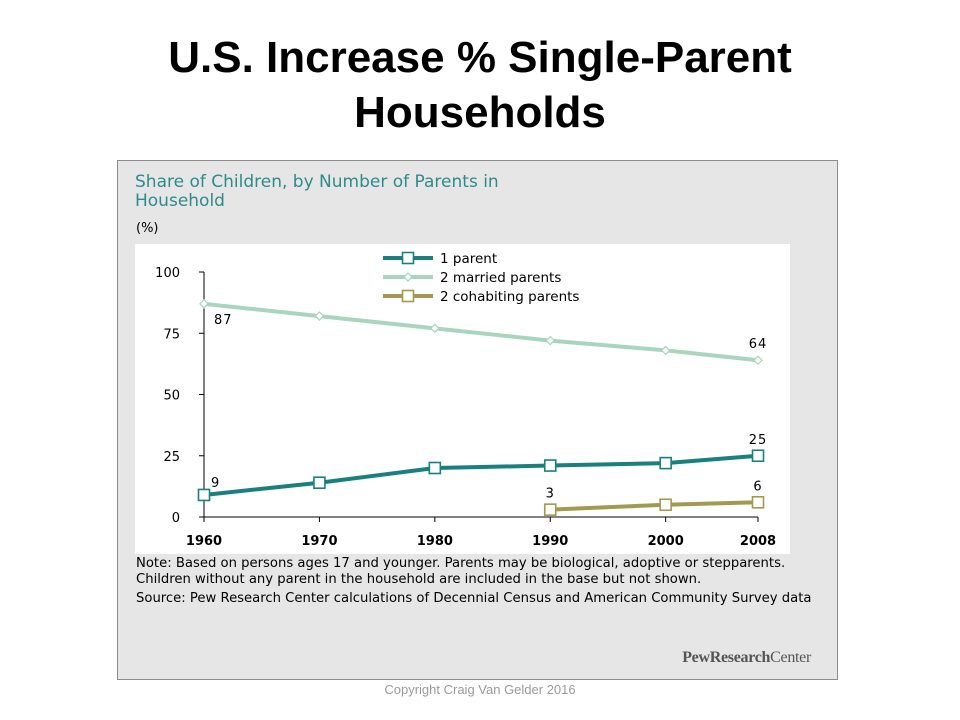 The width and height of the screenshot is (960, 720). What do you see at coordinates (550, 541) in the screenshot?
I see `x-tick-label-1990: 1990` at bounding box center [550, 541].